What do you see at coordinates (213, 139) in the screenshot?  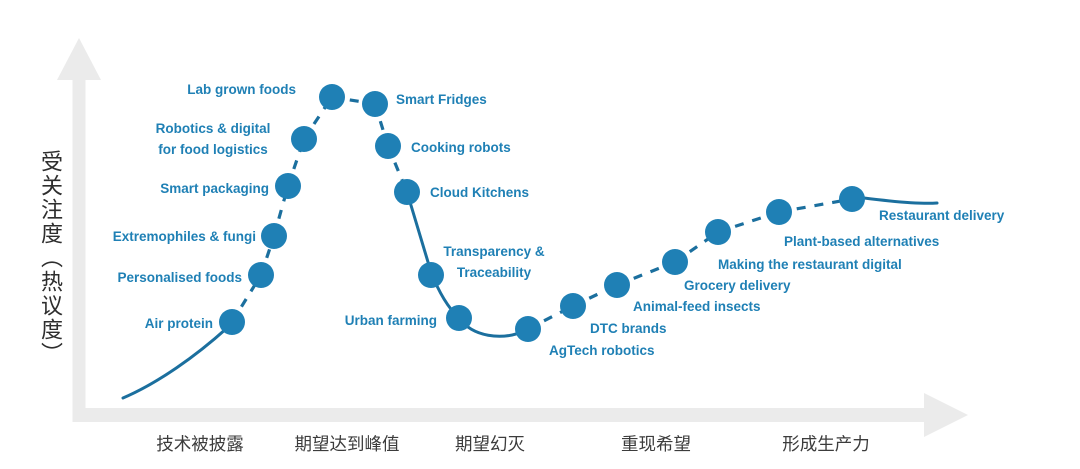 I see `item-label: Robotics & digital for food logistics` at bounding box center [213, 139].